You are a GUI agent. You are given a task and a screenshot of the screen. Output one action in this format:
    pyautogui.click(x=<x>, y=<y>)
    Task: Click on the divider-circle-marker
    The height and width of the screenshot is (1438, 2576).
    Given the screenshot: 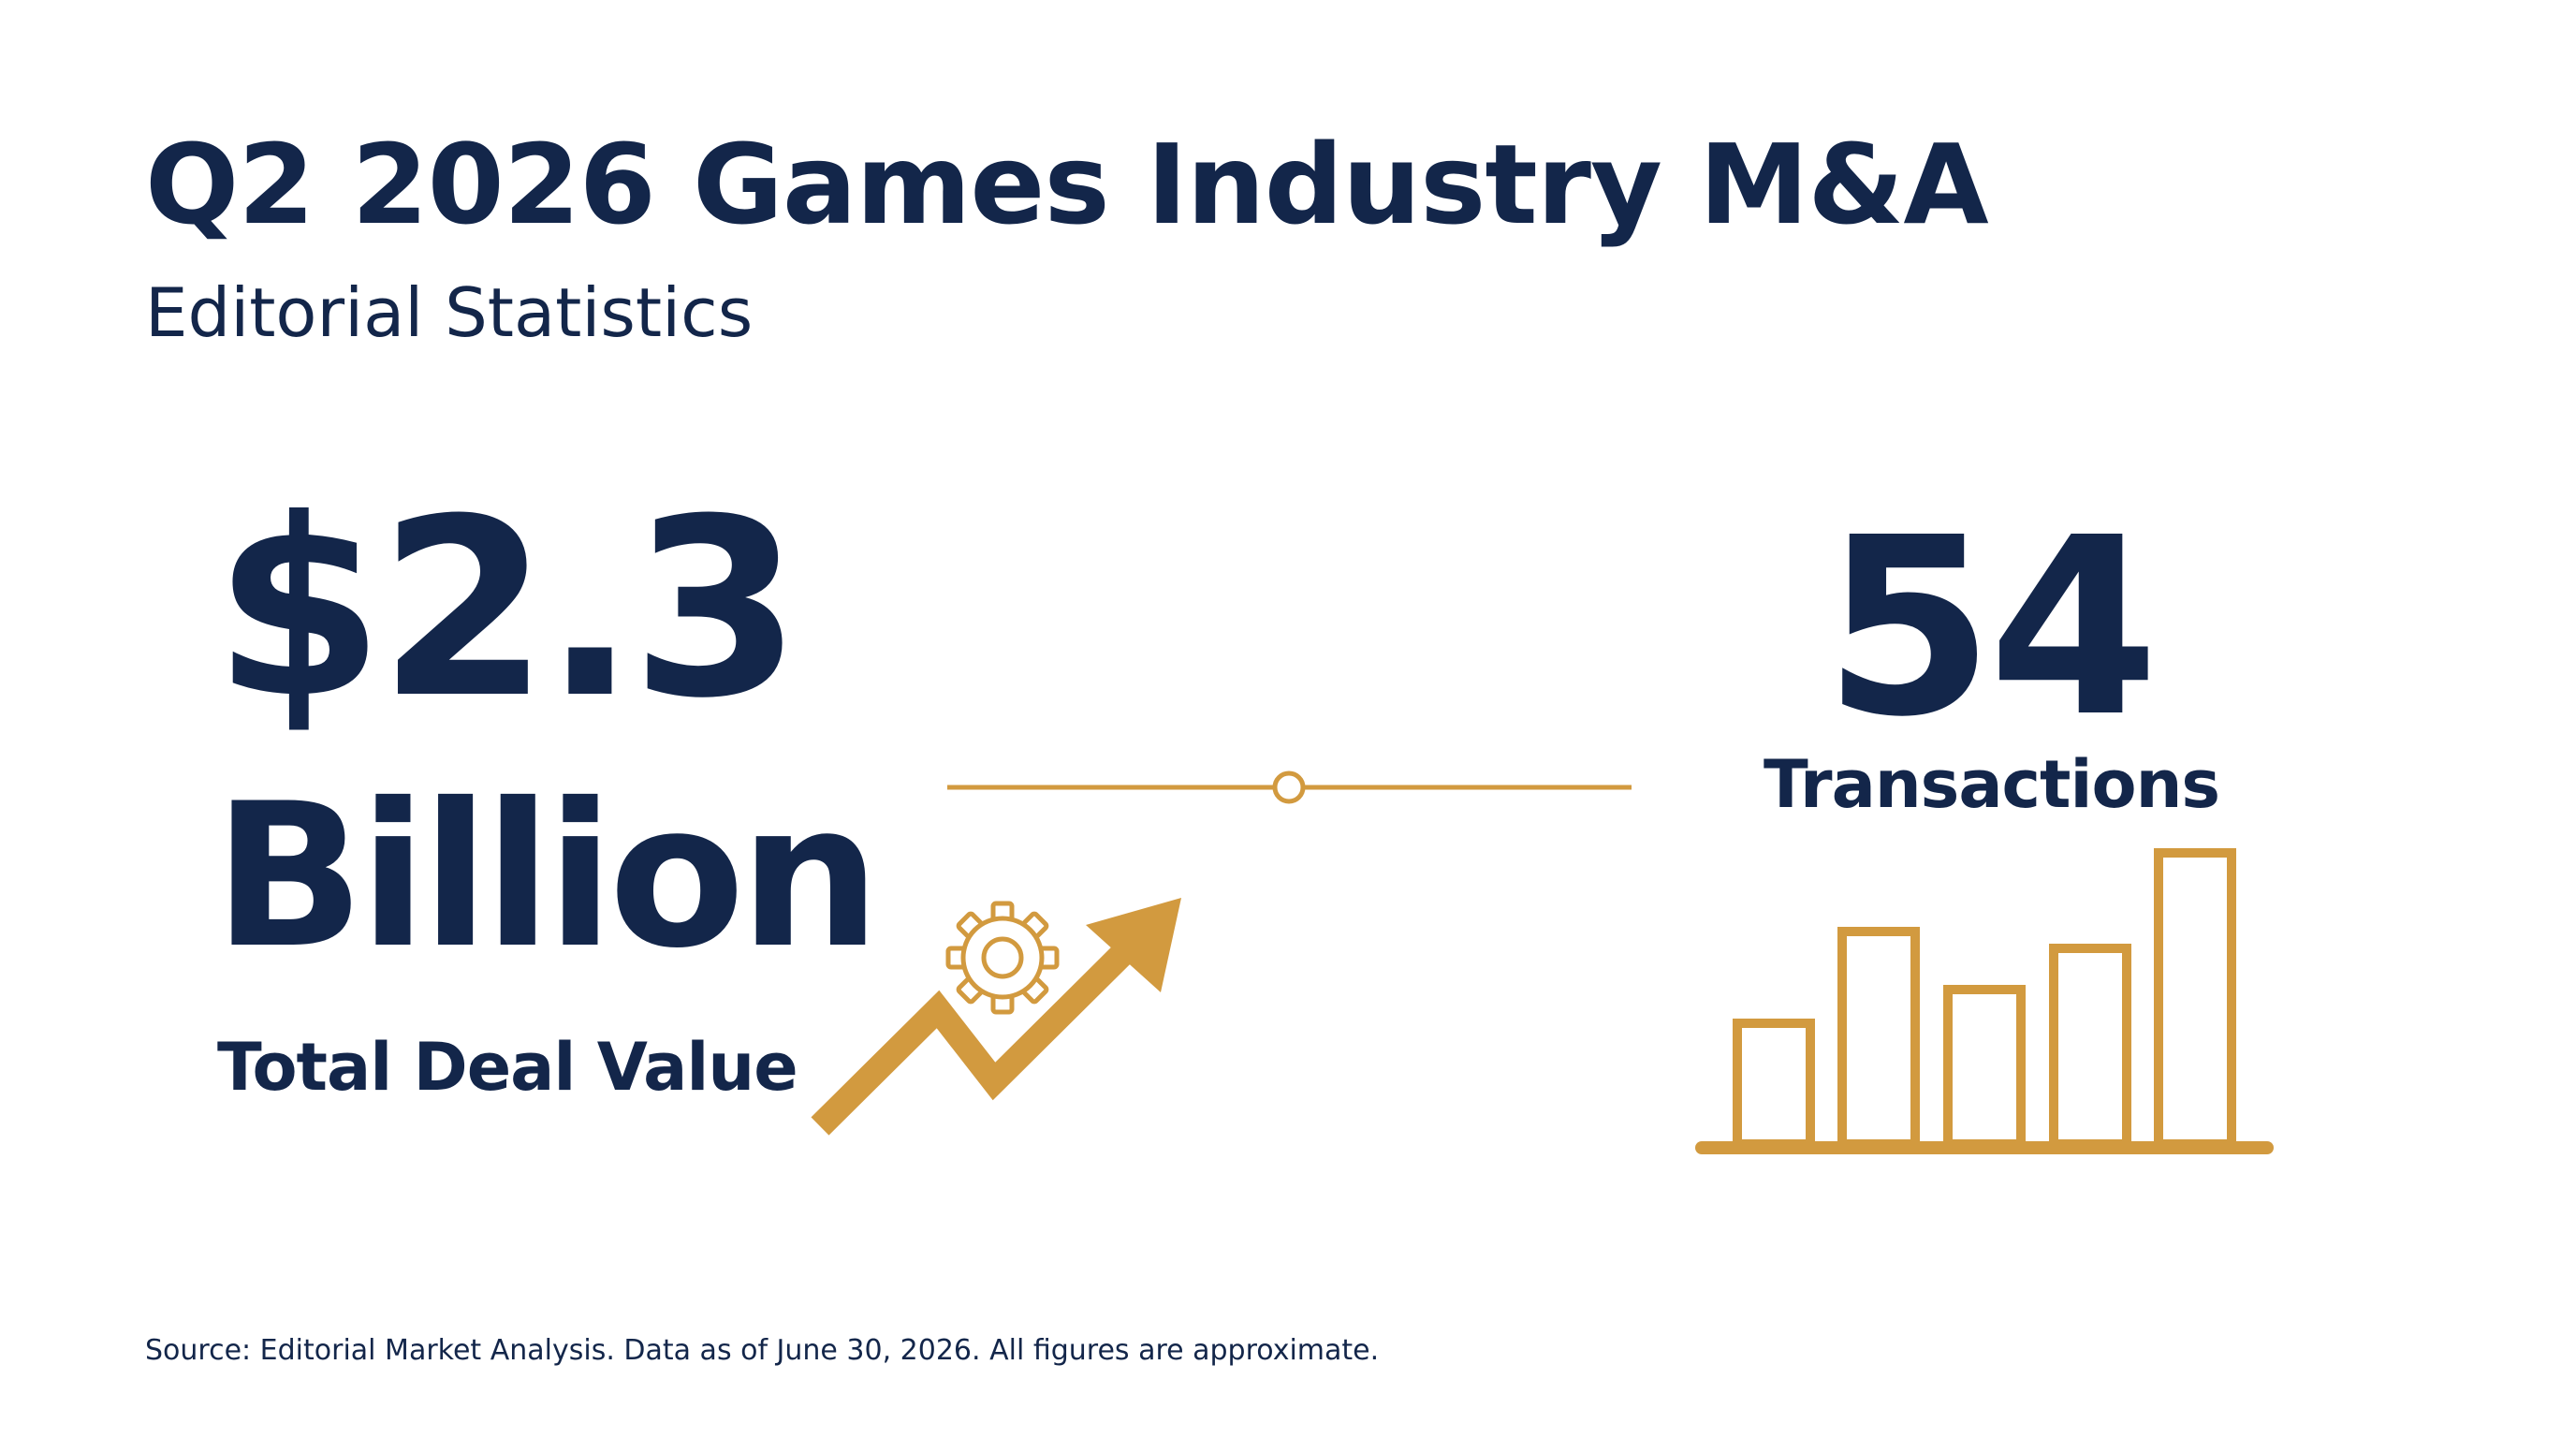 What is the action you would take?
    pyautogui.click(x=1289, y=787)
    